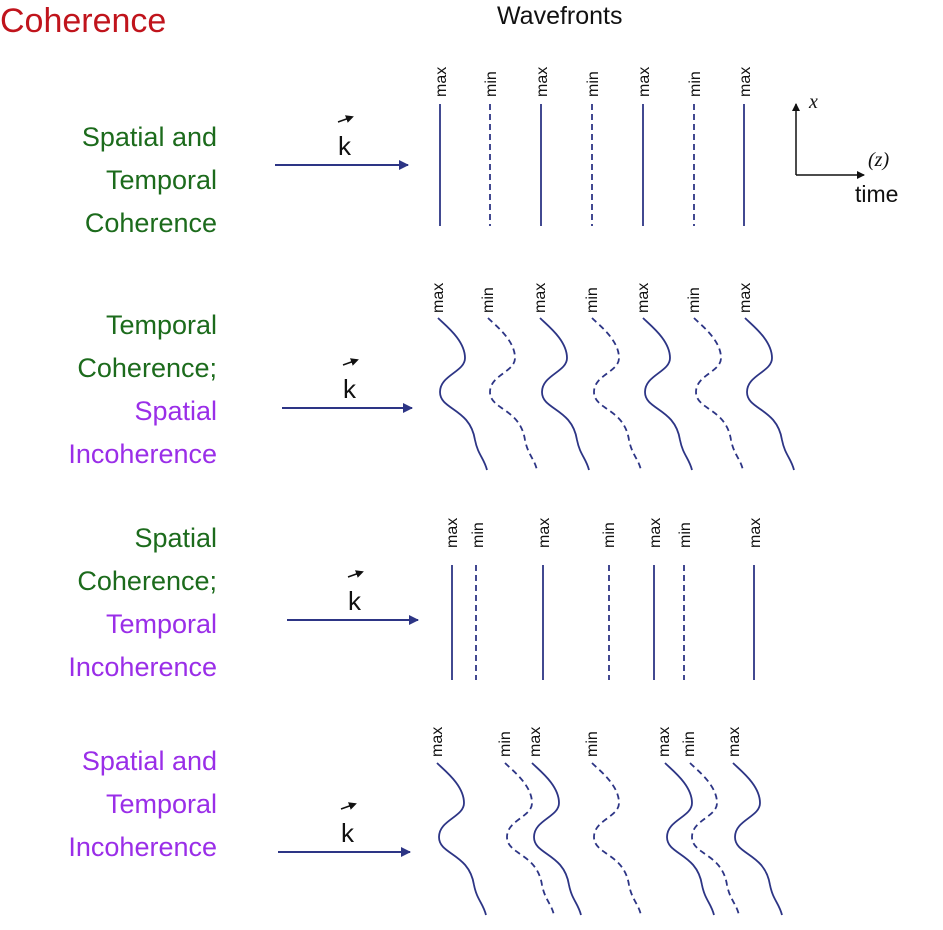 The image size is (943, 930). What do you see at coordinates (142, 390) in the screenshot?
I see `row-2-label: Temporal Coherence; Spatial Incoherence` at bounding box center [142, 390].